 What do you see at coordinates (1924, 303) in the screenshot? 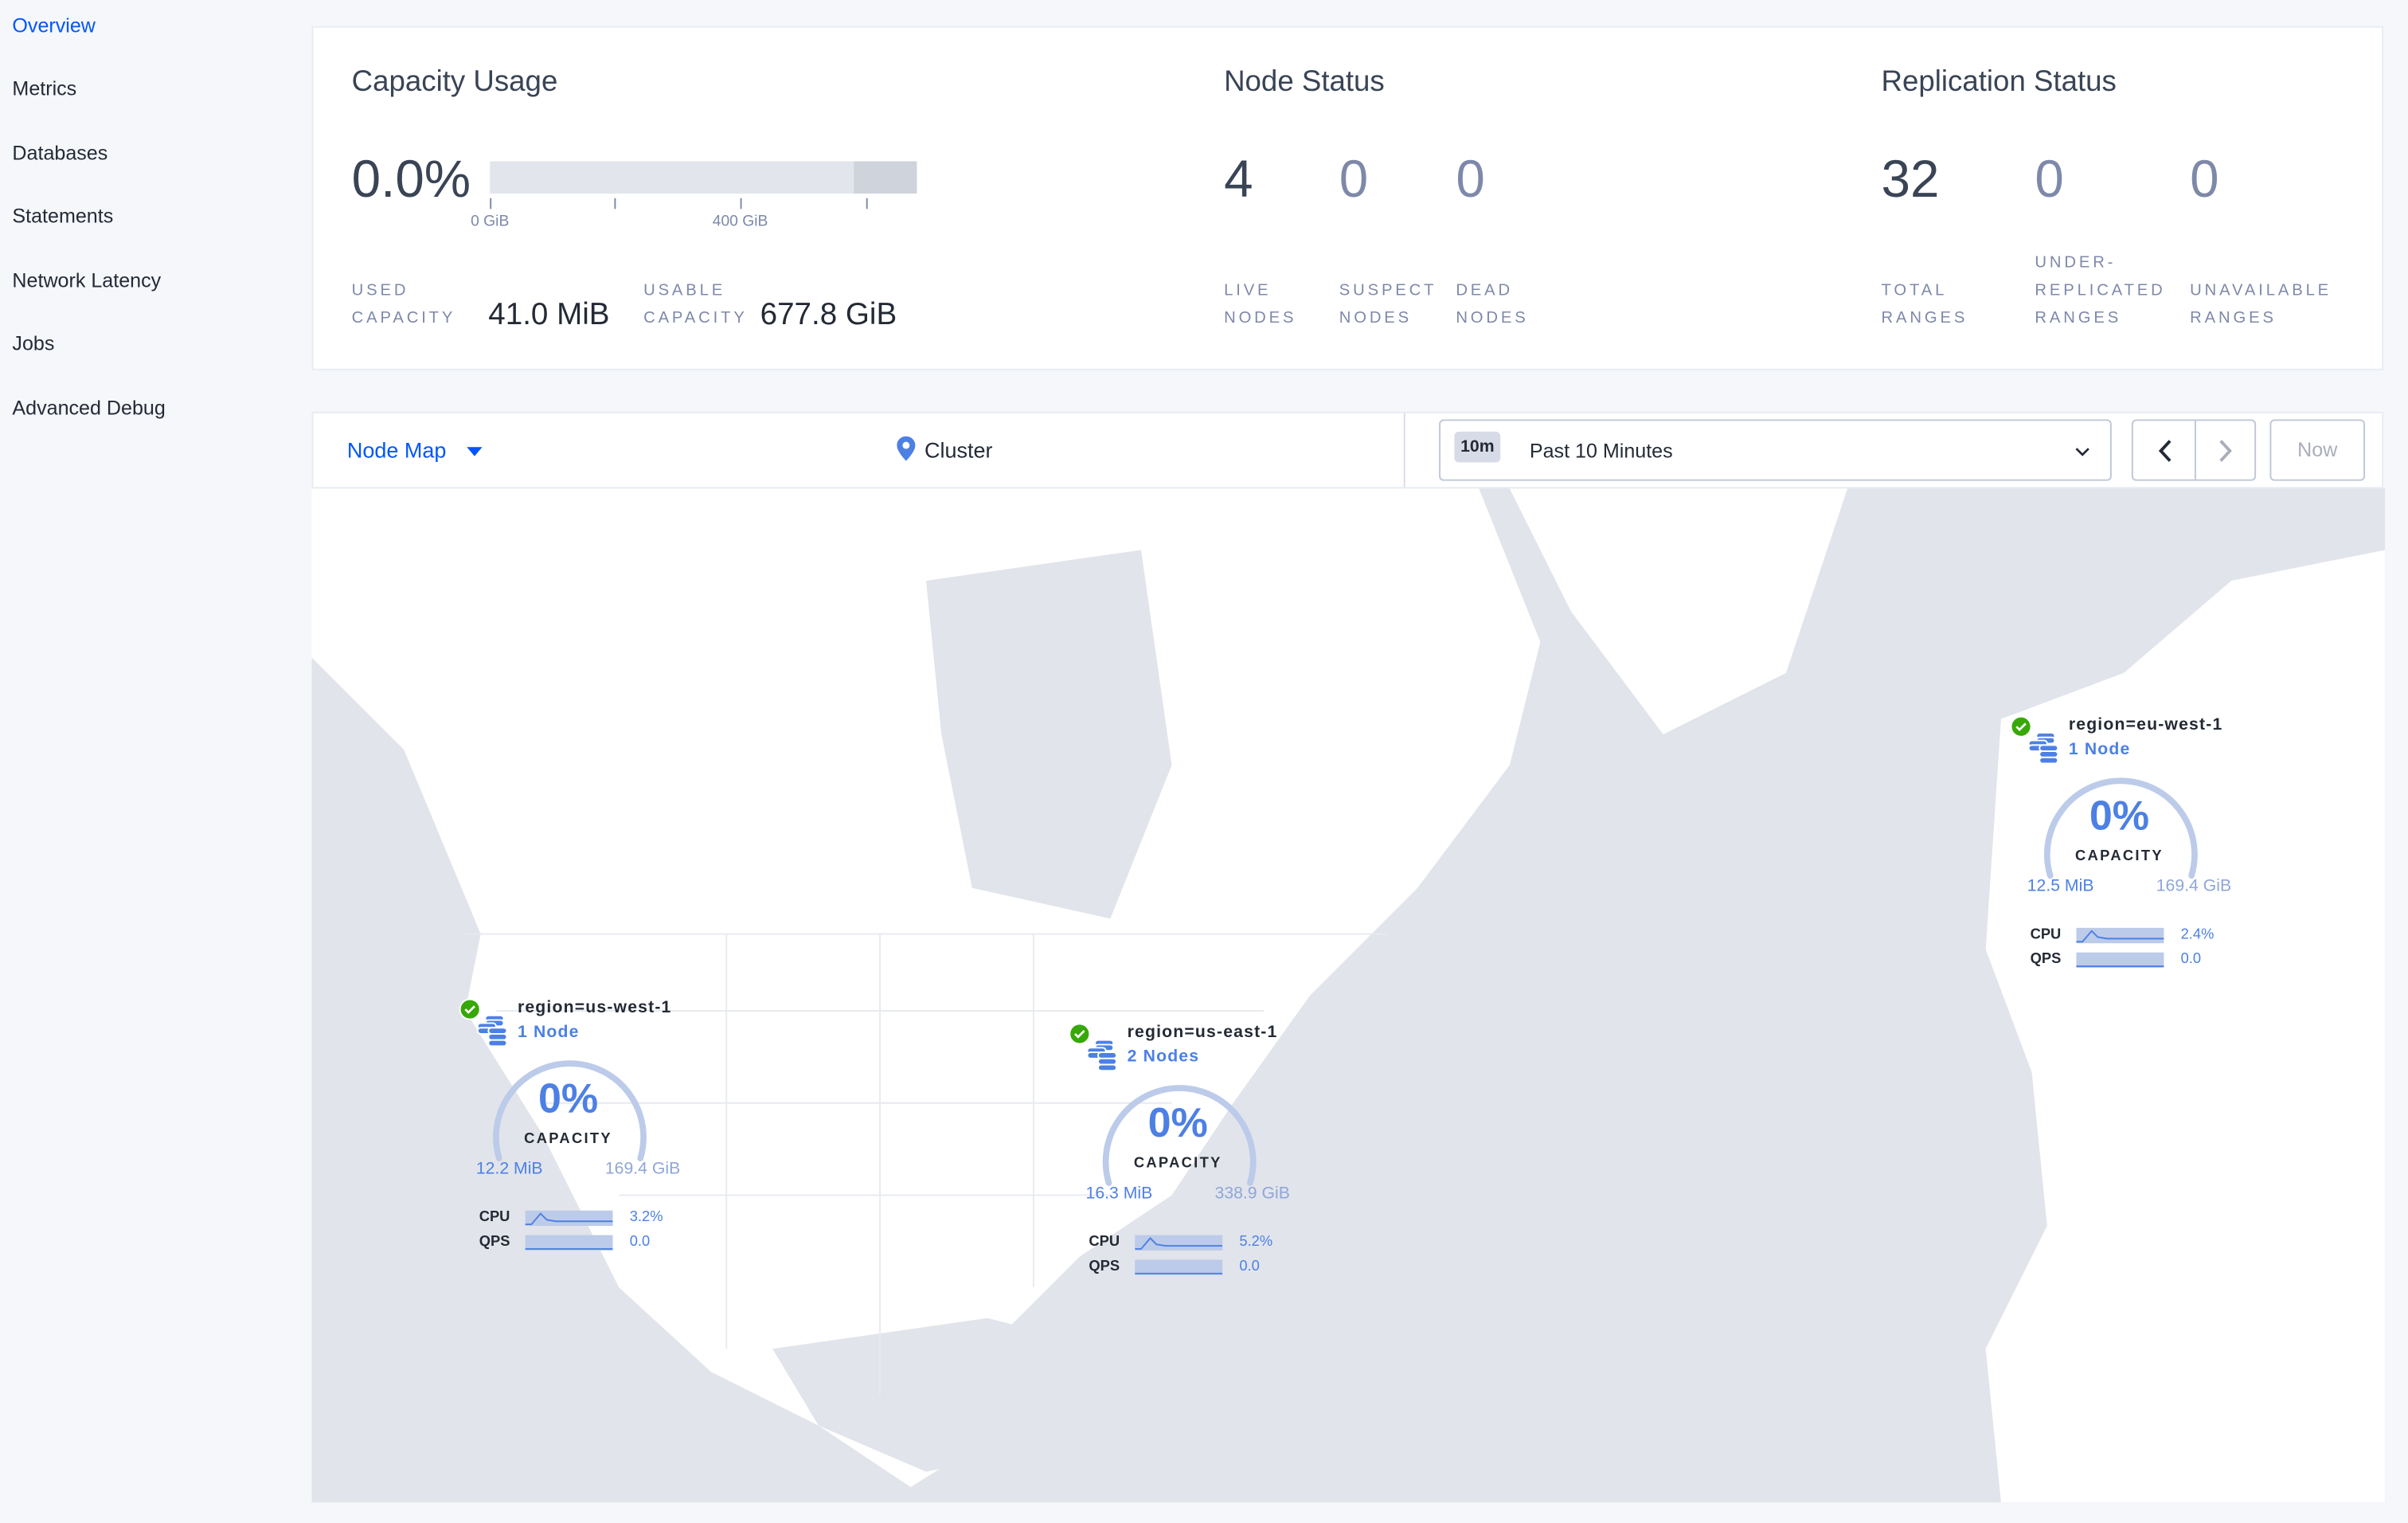
I see `total-ranges-label: TOTAL RANGES` at bounding box center [1924, 303].